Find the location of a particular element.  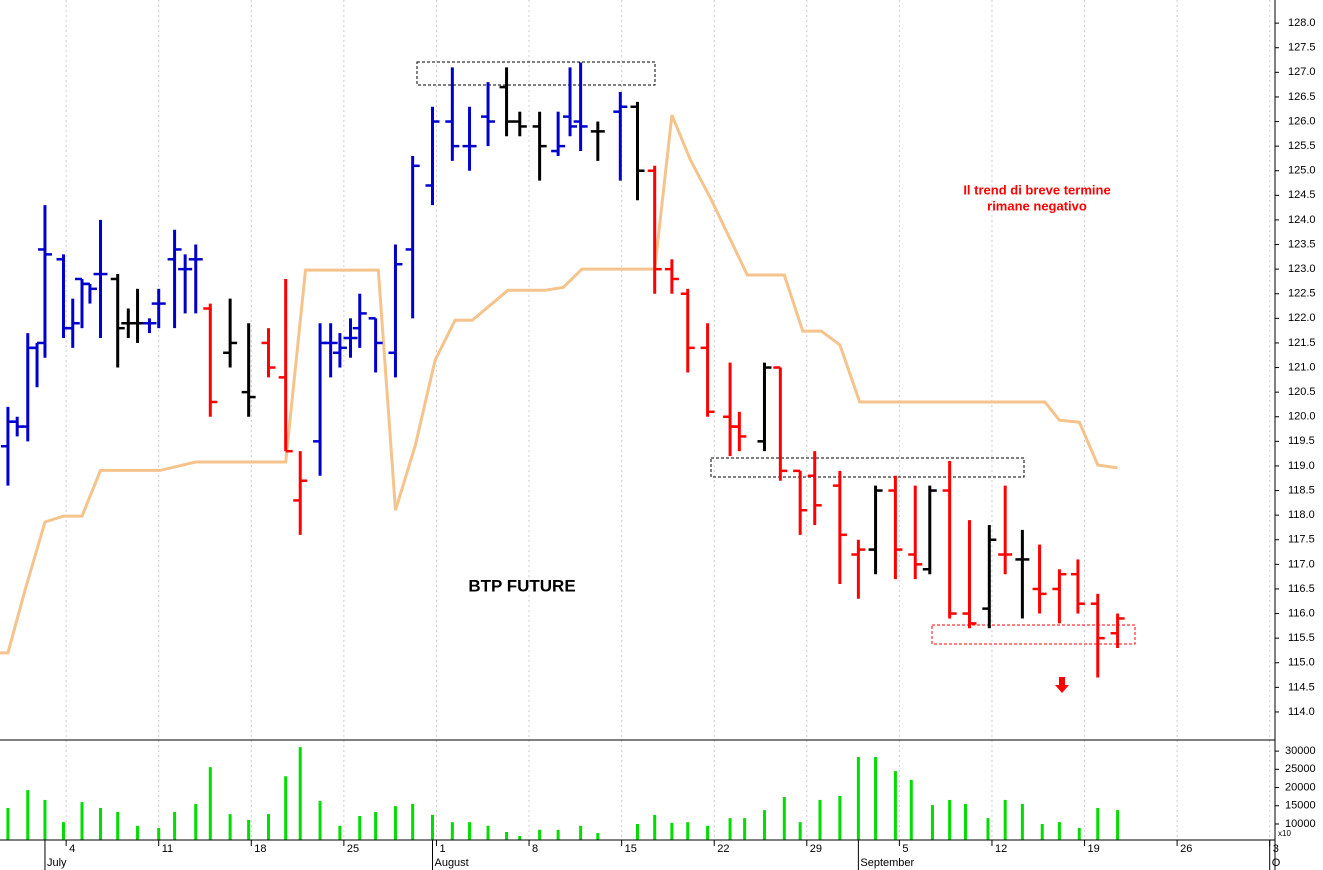

month-label: O is located at coordinates (1276, 863).